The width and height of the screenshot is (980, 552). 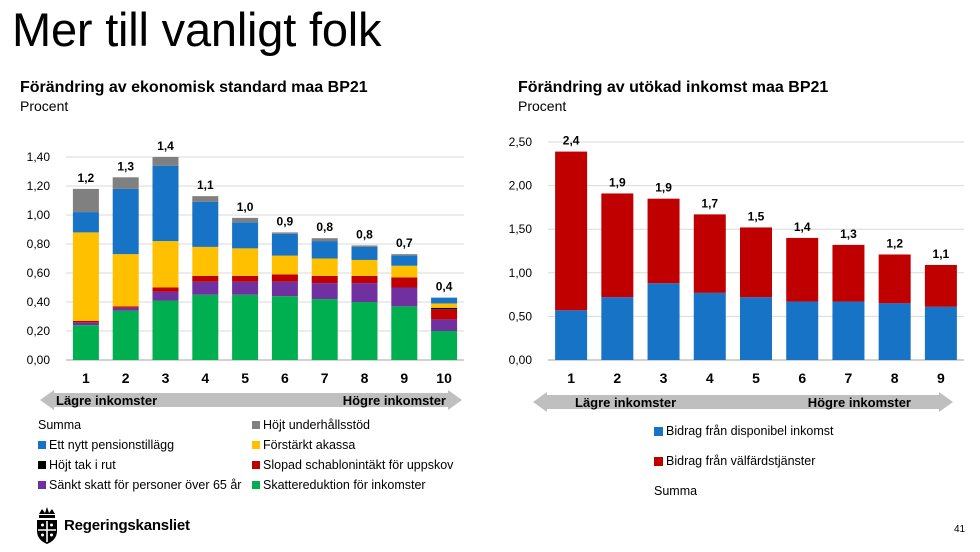 What do you see at coordinates (205, 378) in the screenshot?
I see `x-tick-label: 4` at bounding box center [205, 378].